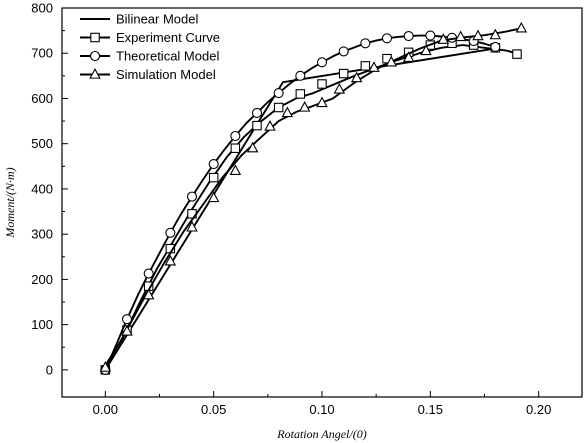 The height and width of the screenshot is (443, 585). Describe the element at coordinates (42, 98) in the screenshot. I see `y-tick-label: 600` at that location.